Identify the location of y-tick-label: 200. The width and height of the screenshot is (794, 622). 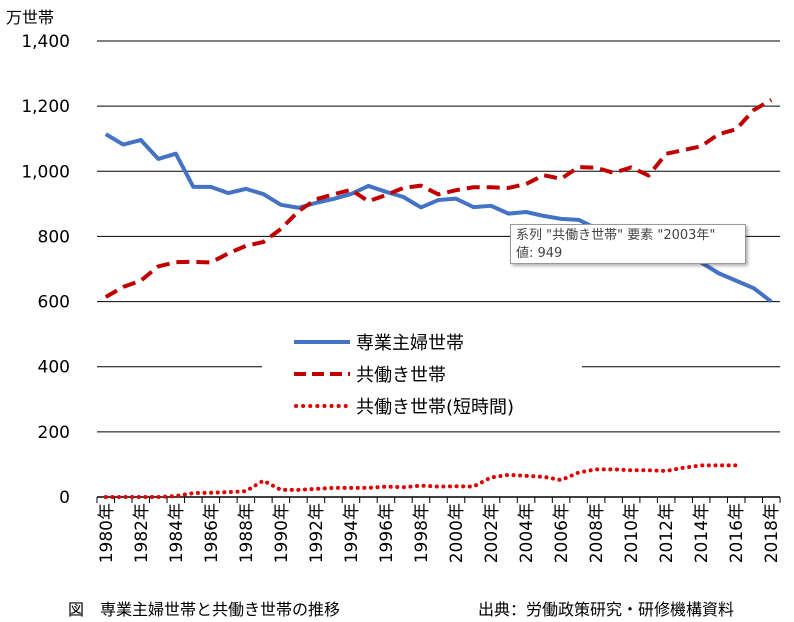
(54, 433).